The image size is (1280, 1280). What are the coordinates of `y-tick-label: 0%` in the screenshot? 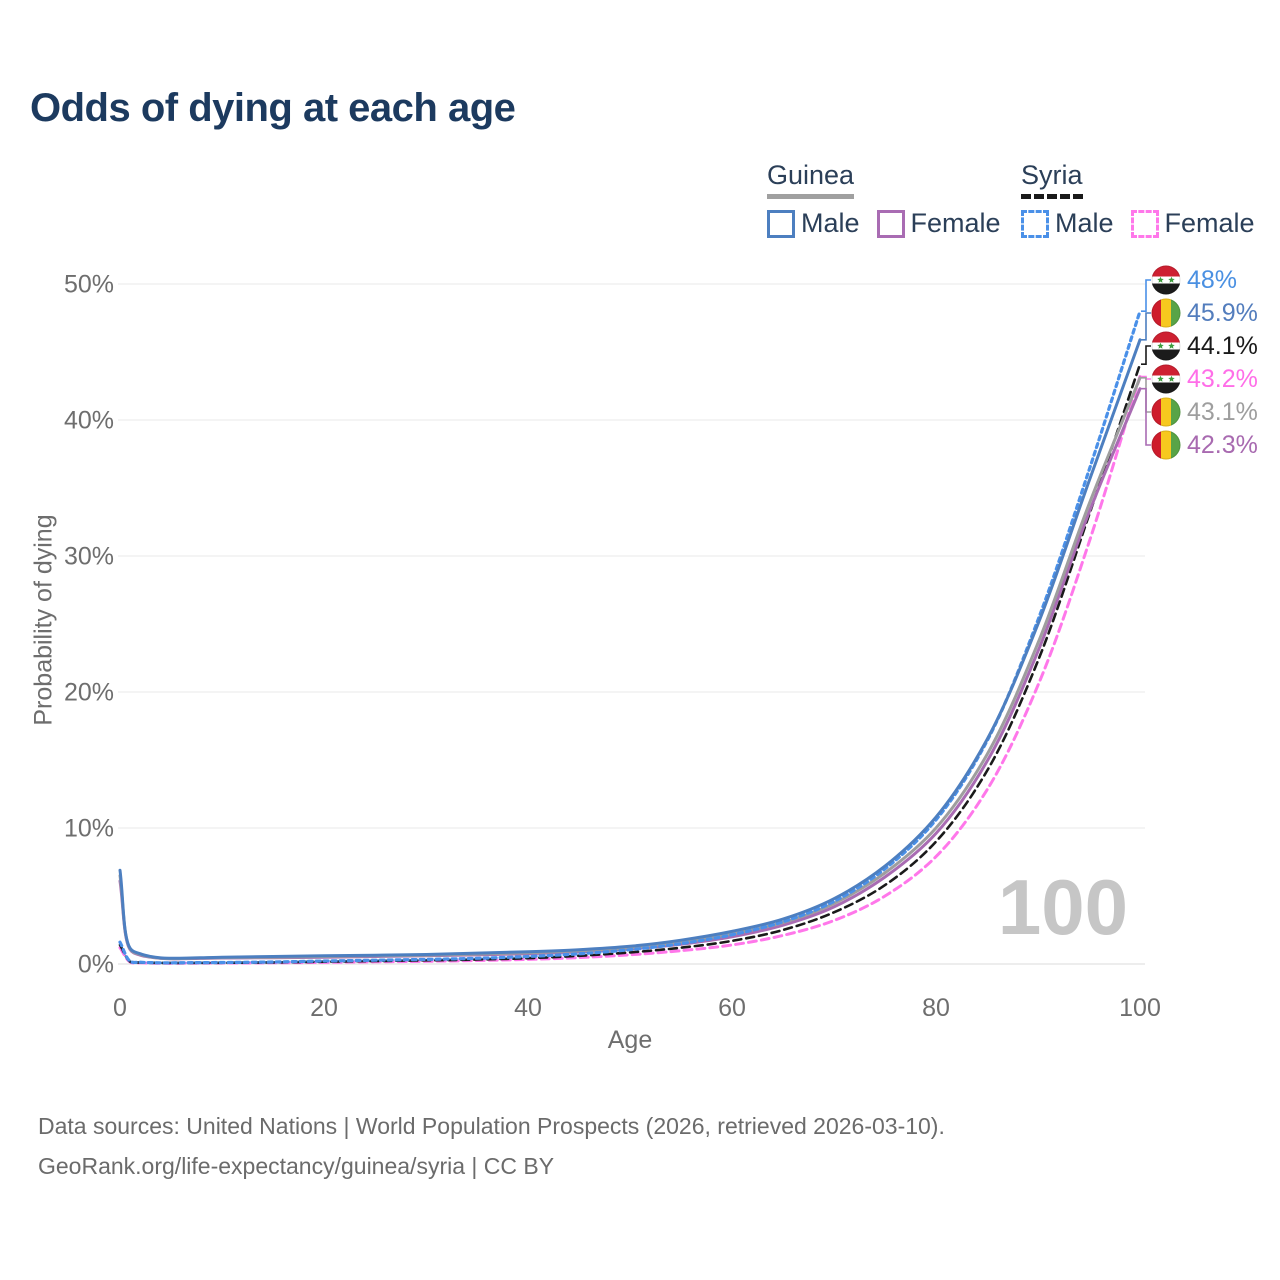 It's located at (96, 965).